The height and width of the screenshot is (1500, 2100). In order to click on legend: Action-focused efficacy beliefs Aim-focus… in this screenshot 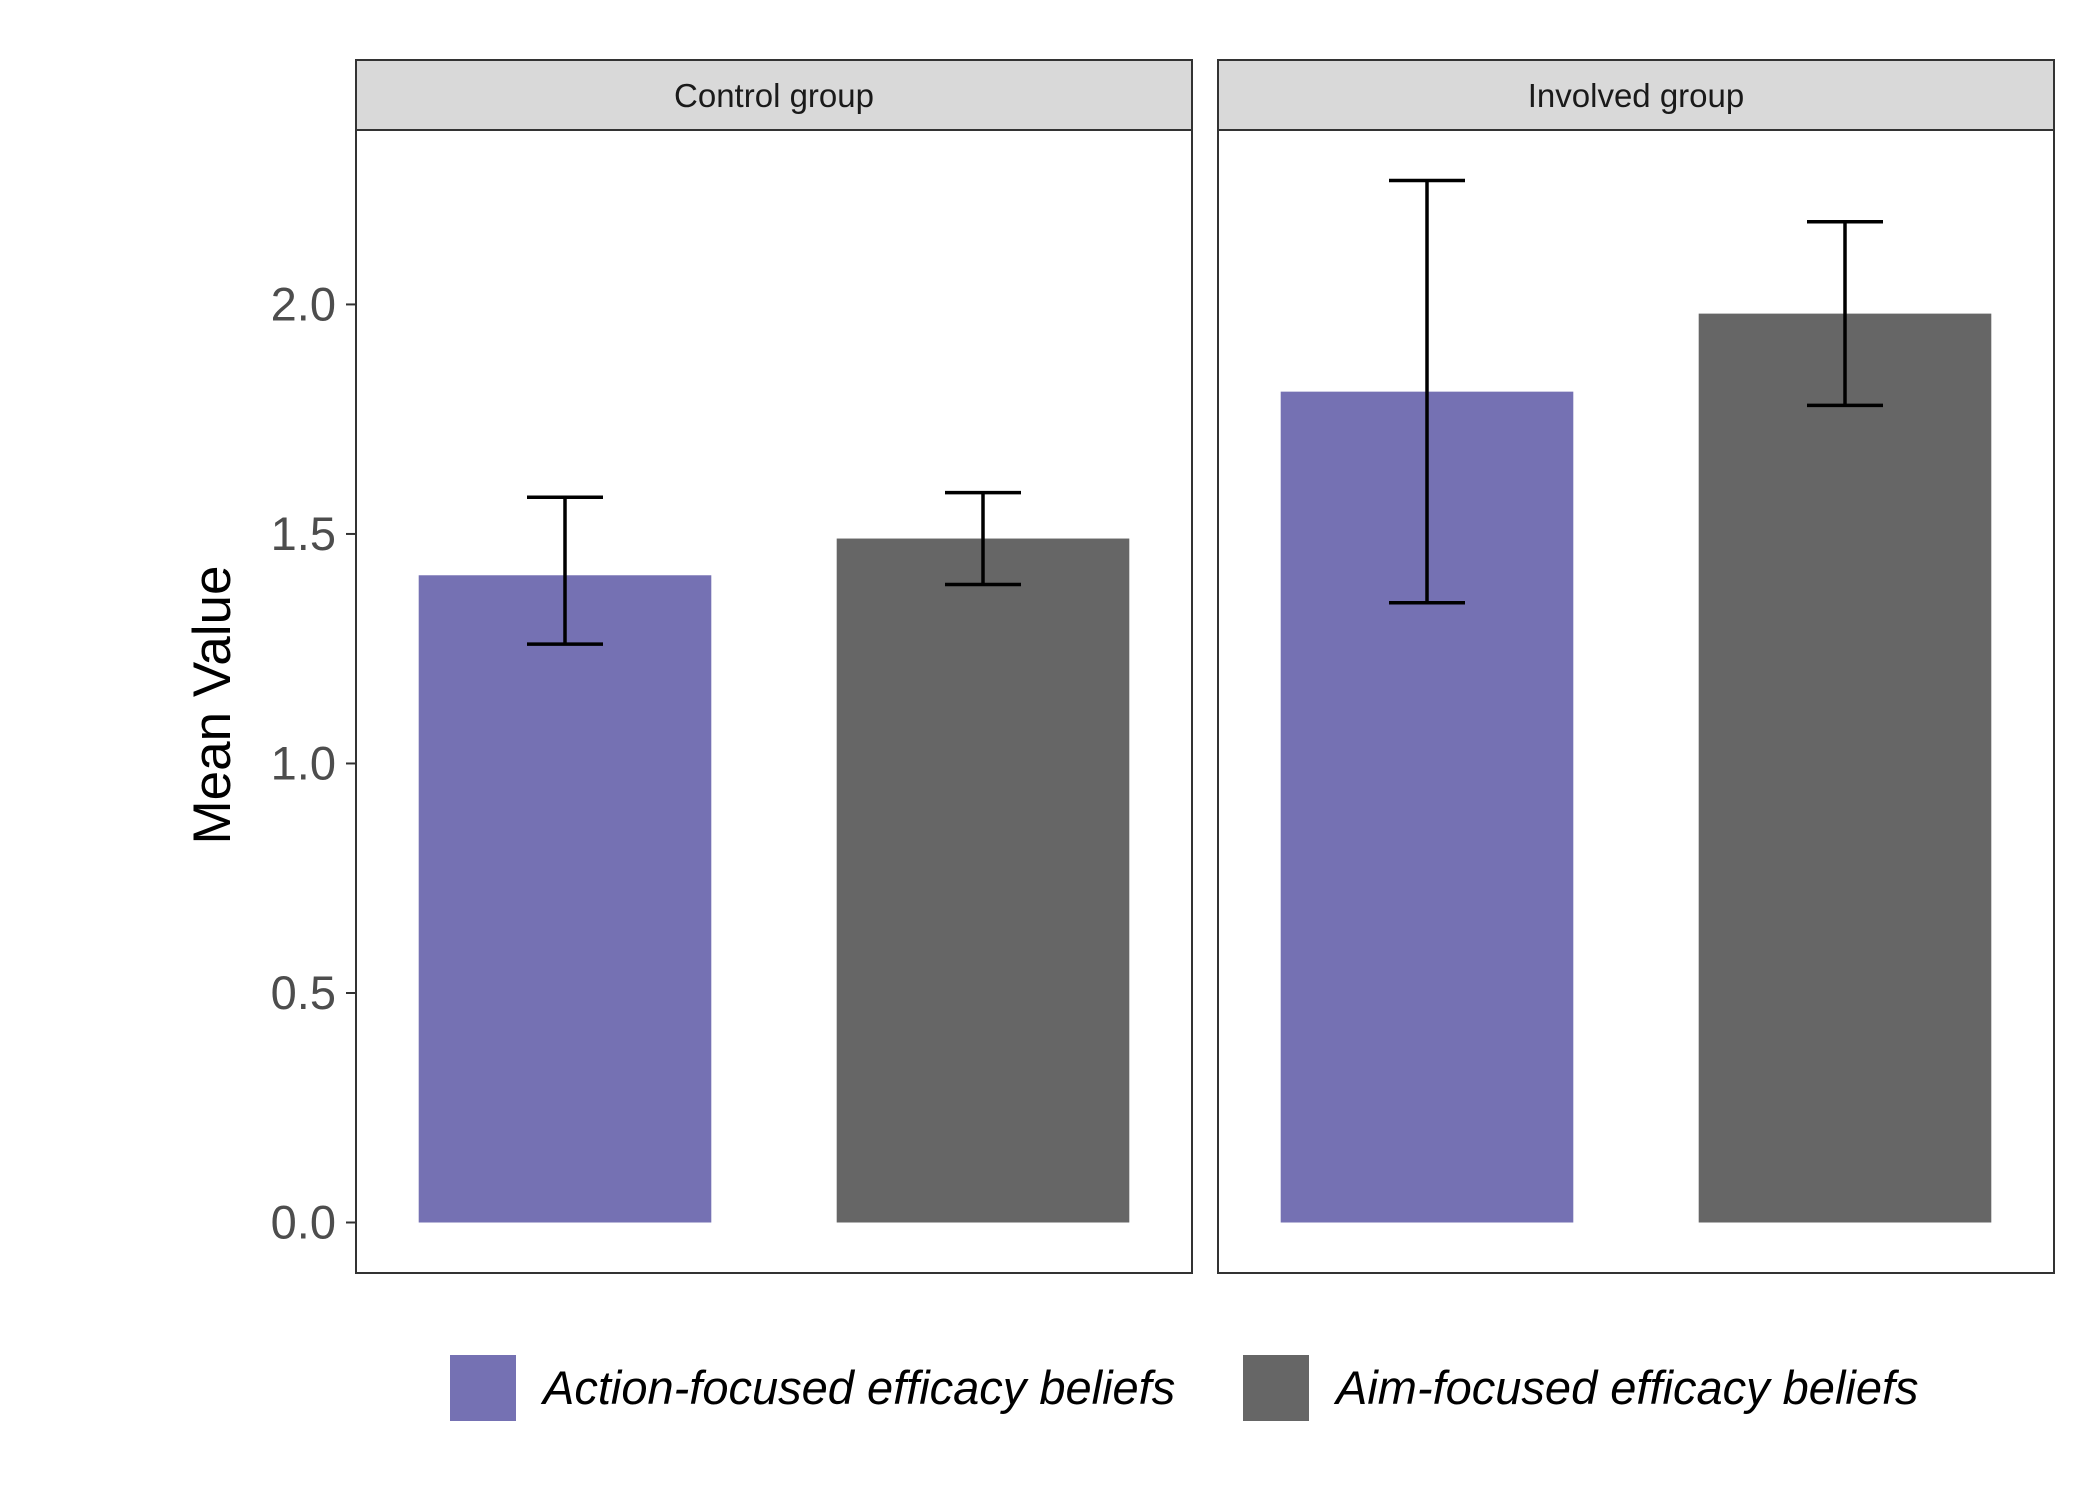, I will do `click(1184, 1388)`.